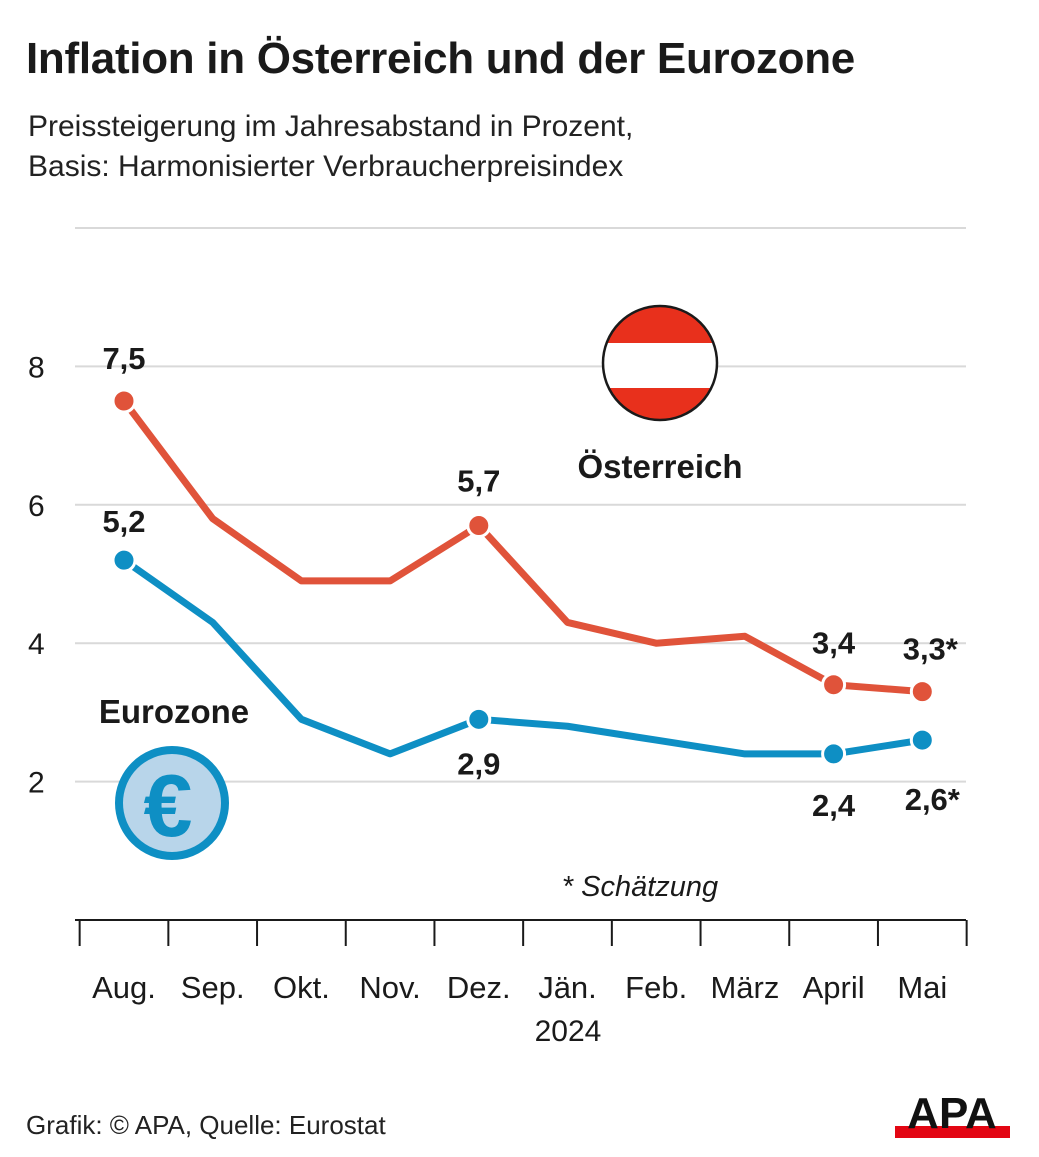 The width and height of the screenshot is (1039, 1157). I want to click on y-tick-label: 2, so click(36, 783).